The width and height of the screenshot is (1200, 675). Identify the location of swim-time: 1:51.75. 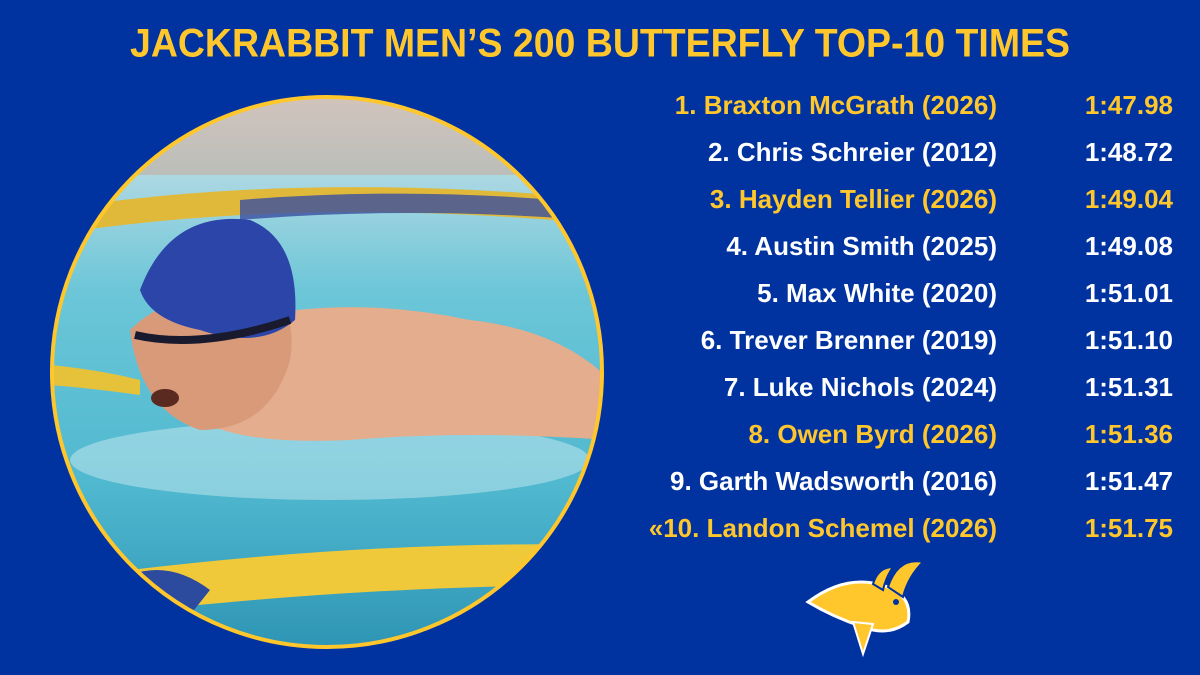
(1129, 528).